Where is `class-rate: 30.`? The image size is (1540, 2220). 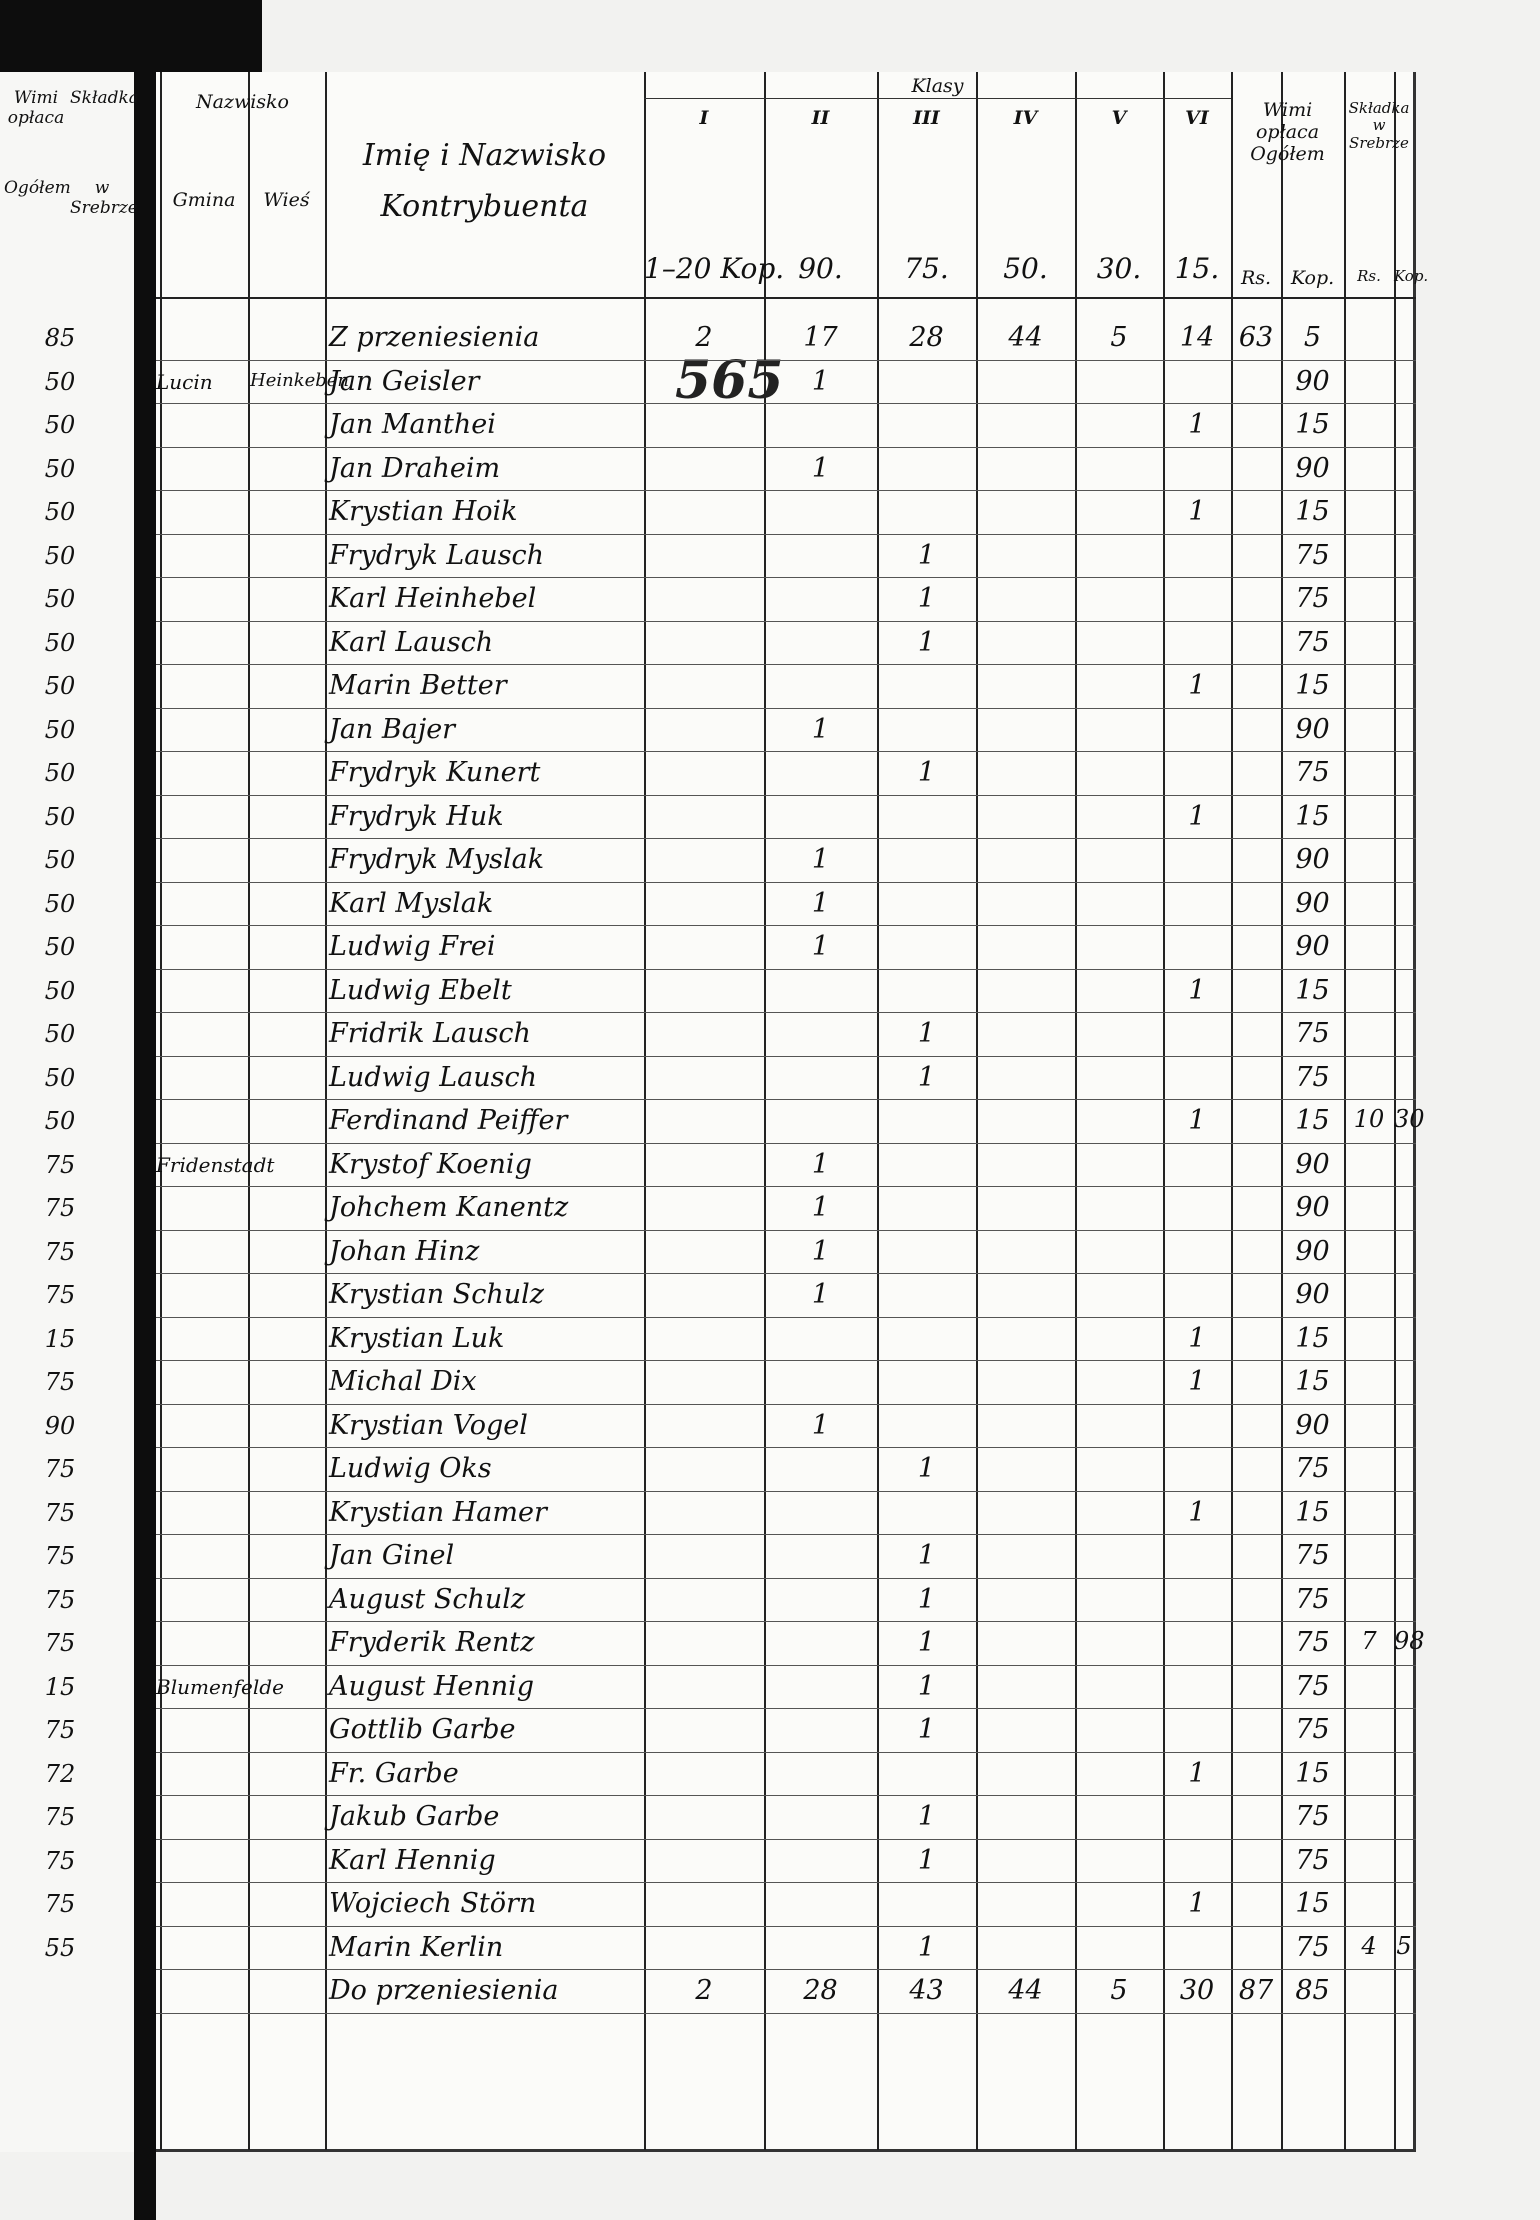 class-rate: 30. is located at coordinates (1119, 268).